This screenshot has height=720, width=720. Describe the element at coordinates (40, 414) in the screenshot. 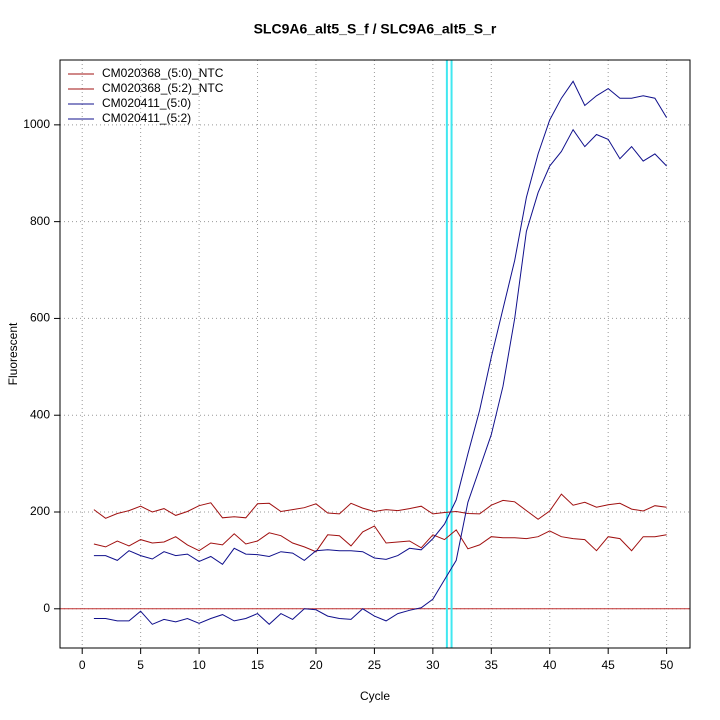

I see `y-tick-label: 400` at that location.